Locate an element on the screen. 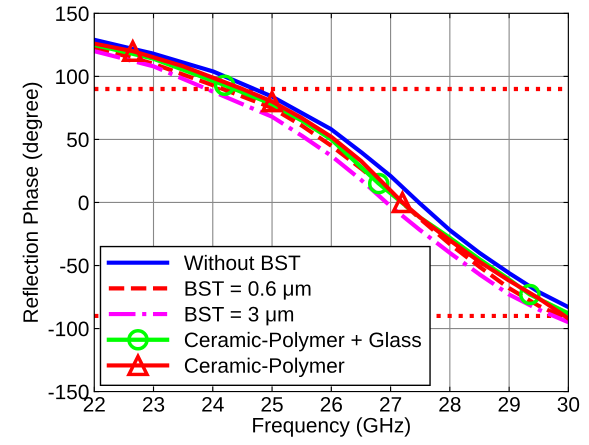  legend-label: BST = 3 μm is located at coordinates (240, 316).